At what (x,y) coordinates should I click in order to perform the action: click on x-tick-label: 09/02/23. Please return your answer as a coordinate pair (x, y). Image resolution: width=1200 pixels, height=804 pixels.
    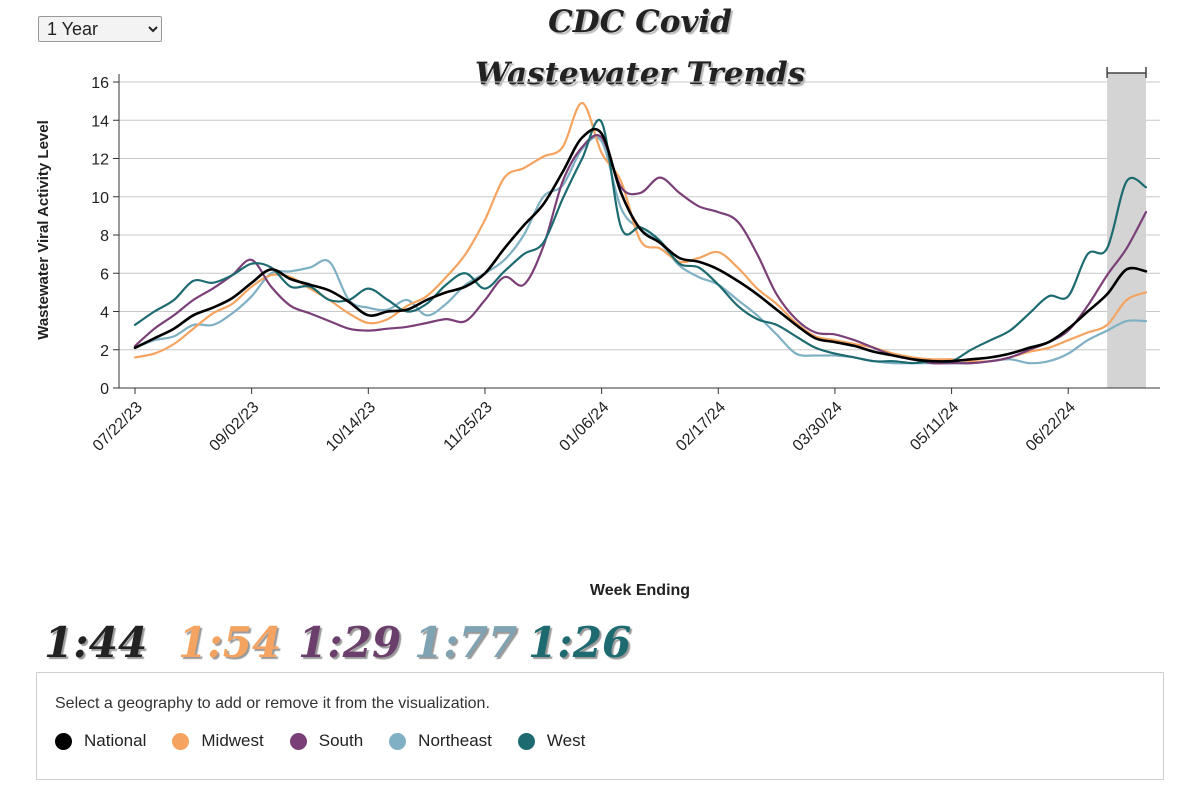
    Looking at the image, I should click on (234, 427).